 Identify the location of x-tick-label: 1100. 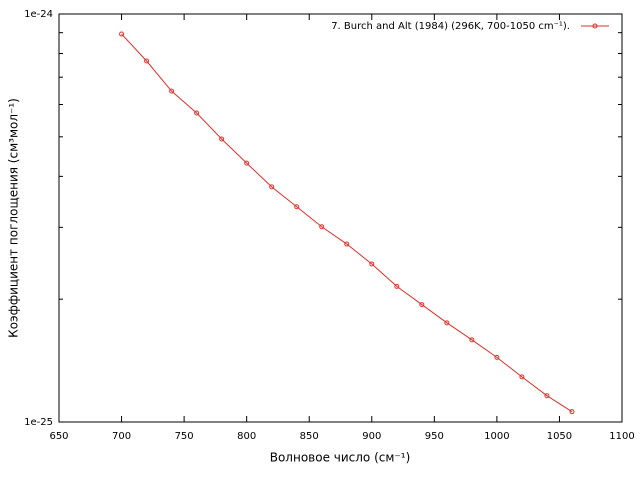
(621, 436).